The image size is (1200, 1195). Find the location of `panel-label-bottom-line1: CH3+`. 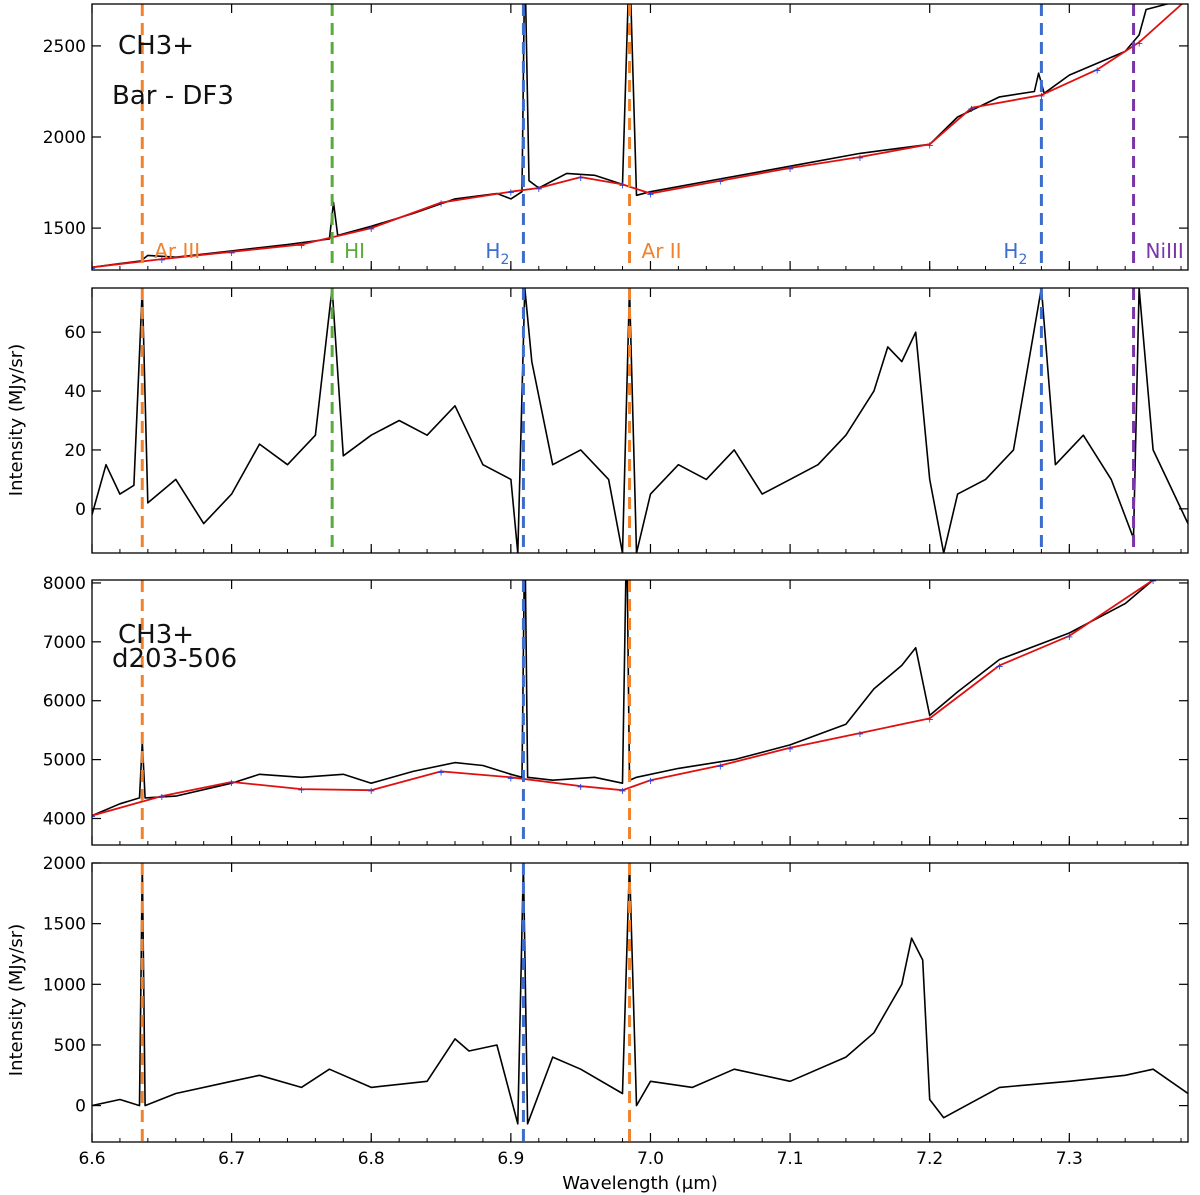

panel-label-bottom-line1: CH3+ is located at coordinates (156, 635).